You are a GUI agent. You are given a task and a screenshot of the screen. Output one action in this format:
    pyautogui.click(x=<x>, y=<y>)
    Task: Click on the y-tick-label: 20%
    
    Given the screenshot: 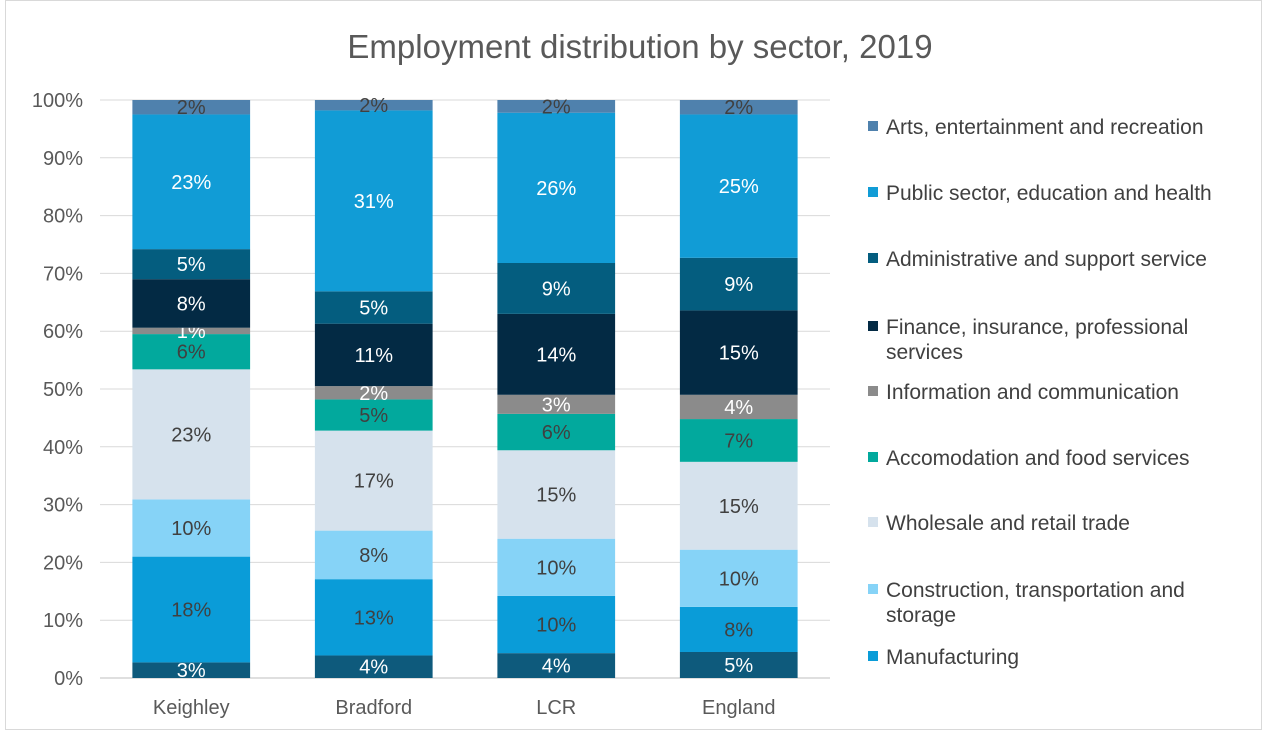 What is the action you would take?
    pyautogui.click(x=63, y=563)
    